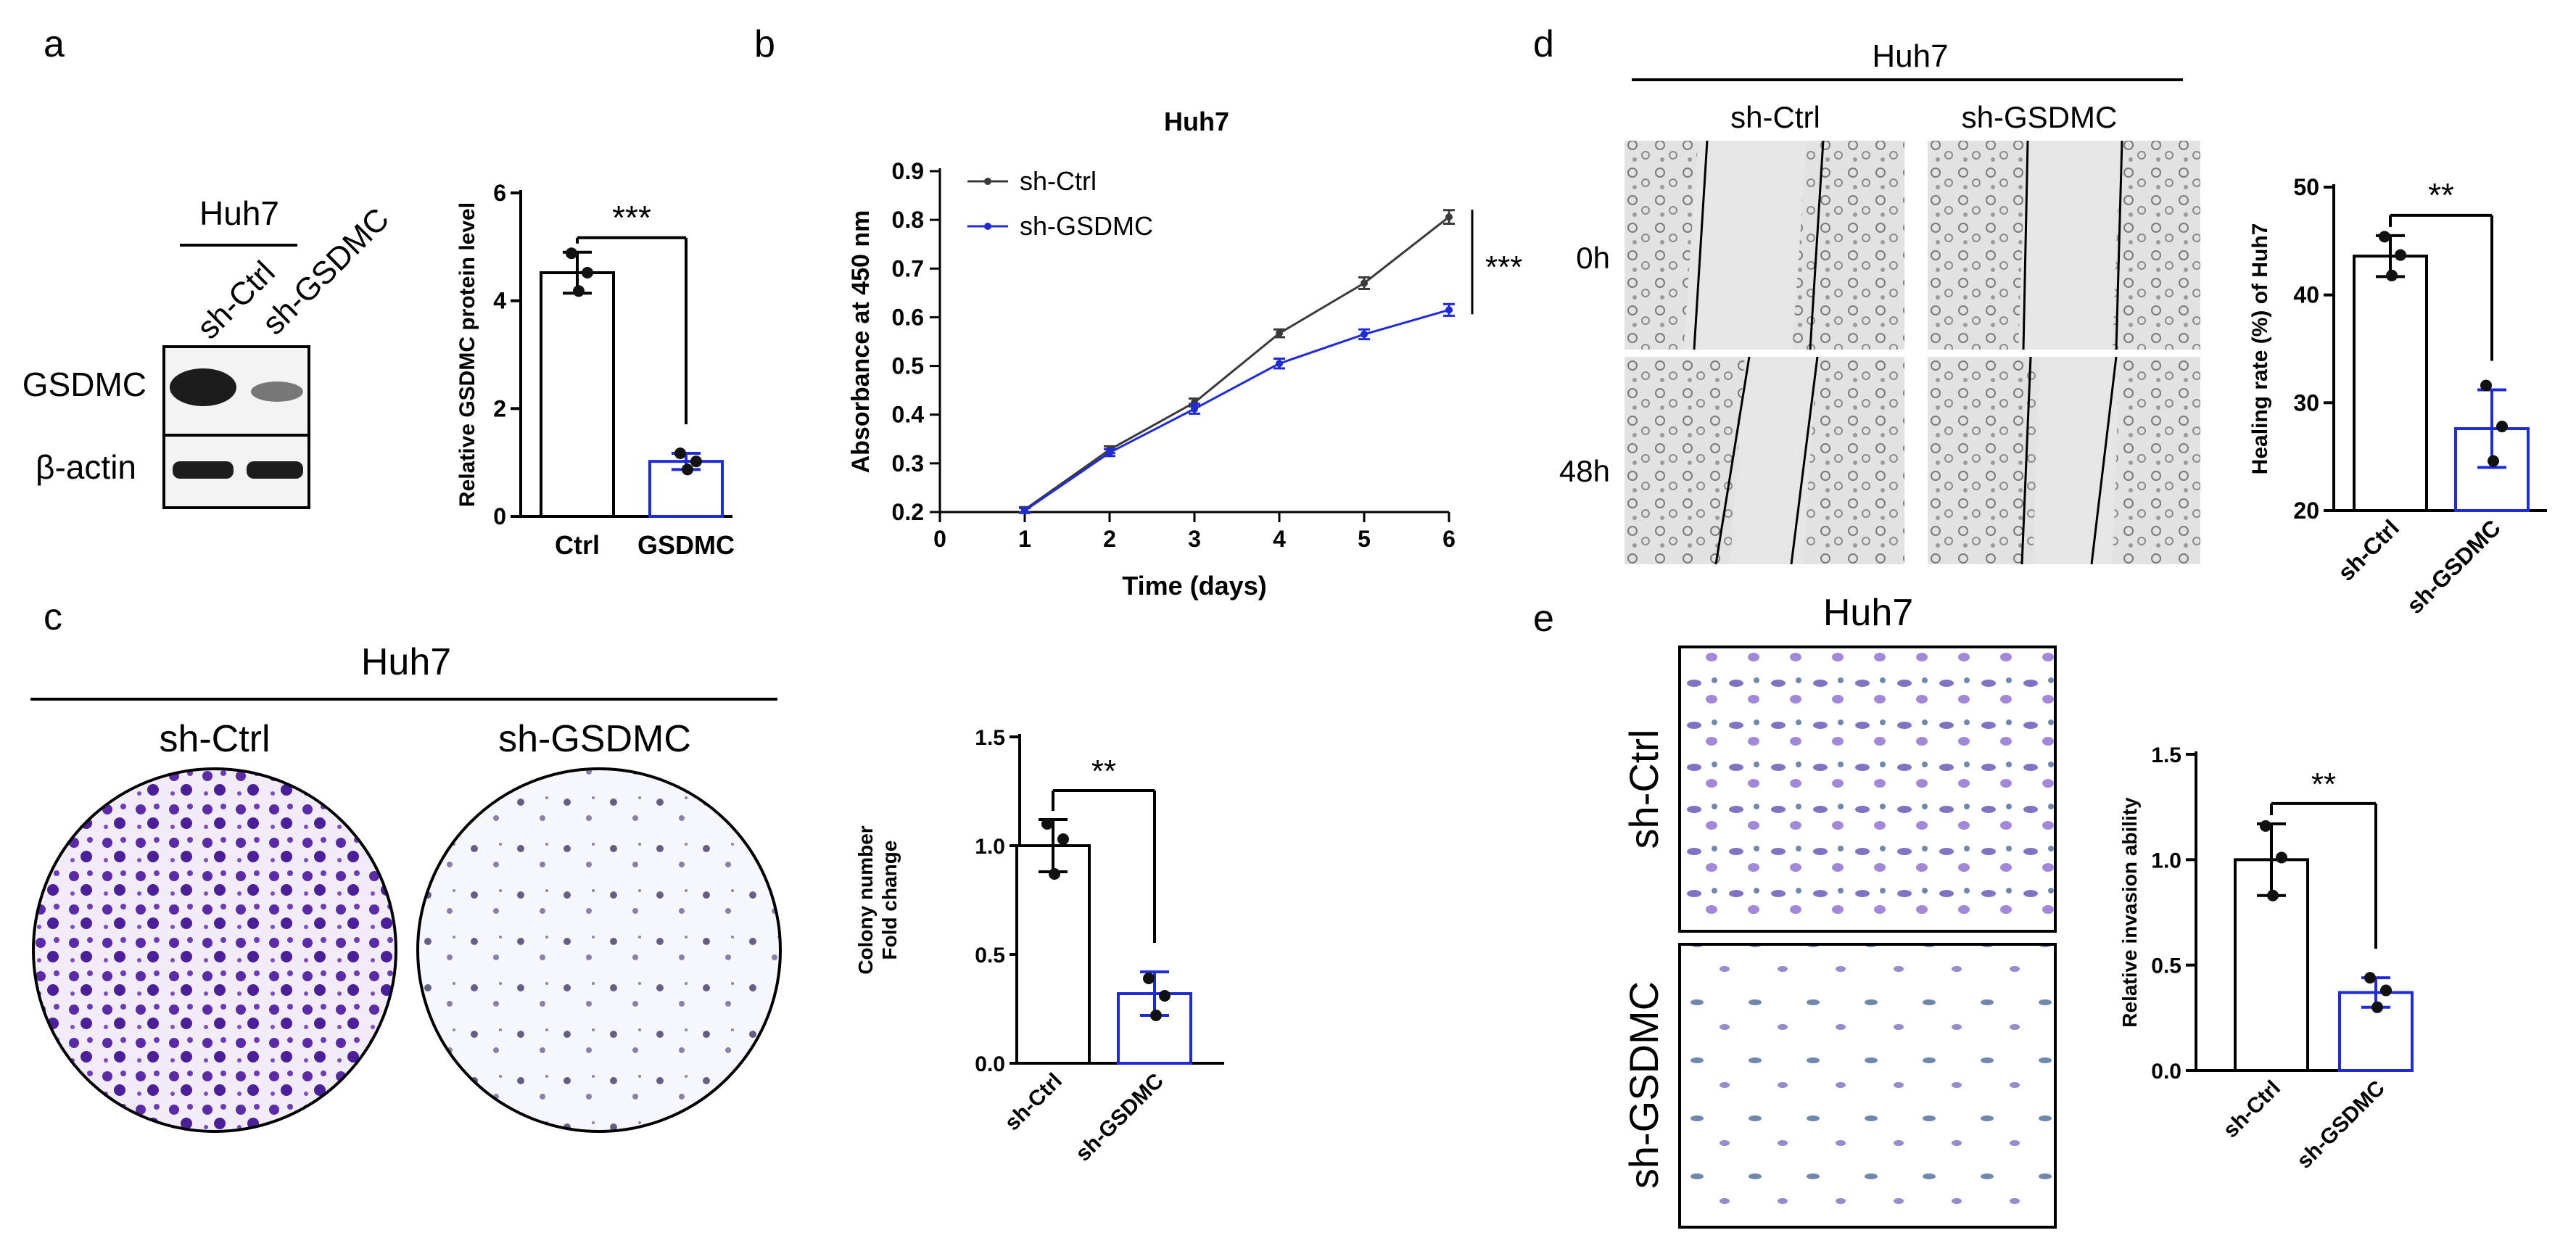 Image resolution: width=2576 pixels, height=1254 pixels. I want to click on panel-letter-b: b, so click(764, 44).